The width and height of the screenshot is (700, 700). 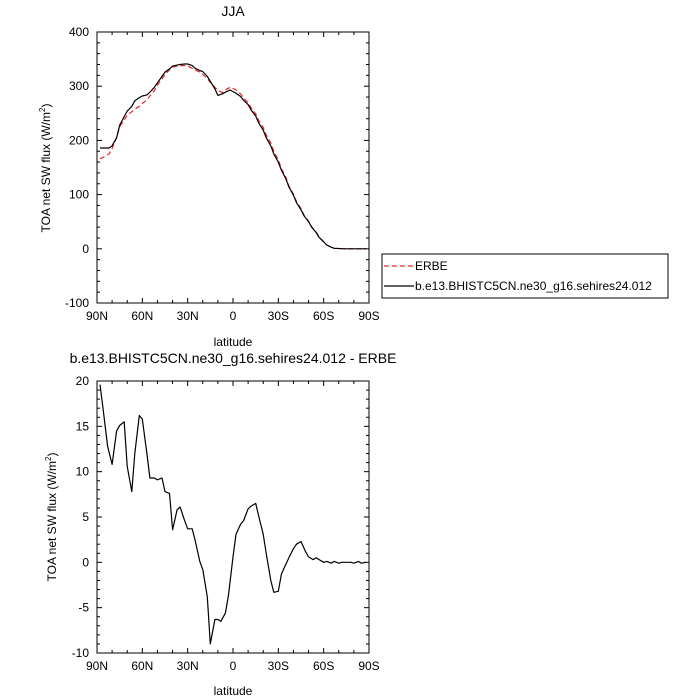 I want to click on top-chart-y-axis-label: TOA net SW flux (W/m2), so click(x=45, y=168).